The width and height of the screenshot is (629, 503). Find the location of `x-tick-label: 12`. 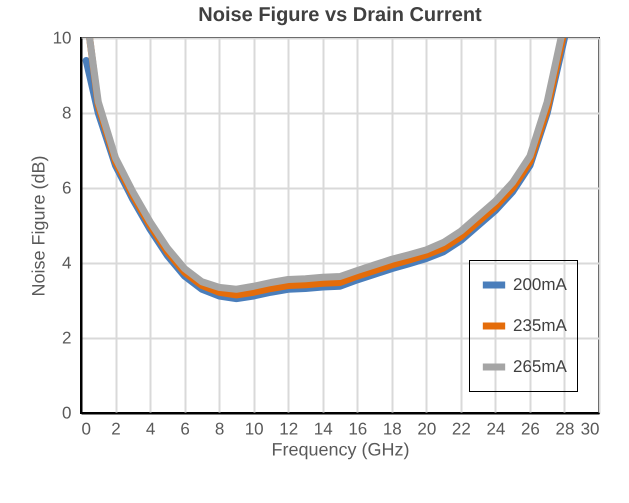

x-tick-label: 12 is located at coordinates (288, 429).